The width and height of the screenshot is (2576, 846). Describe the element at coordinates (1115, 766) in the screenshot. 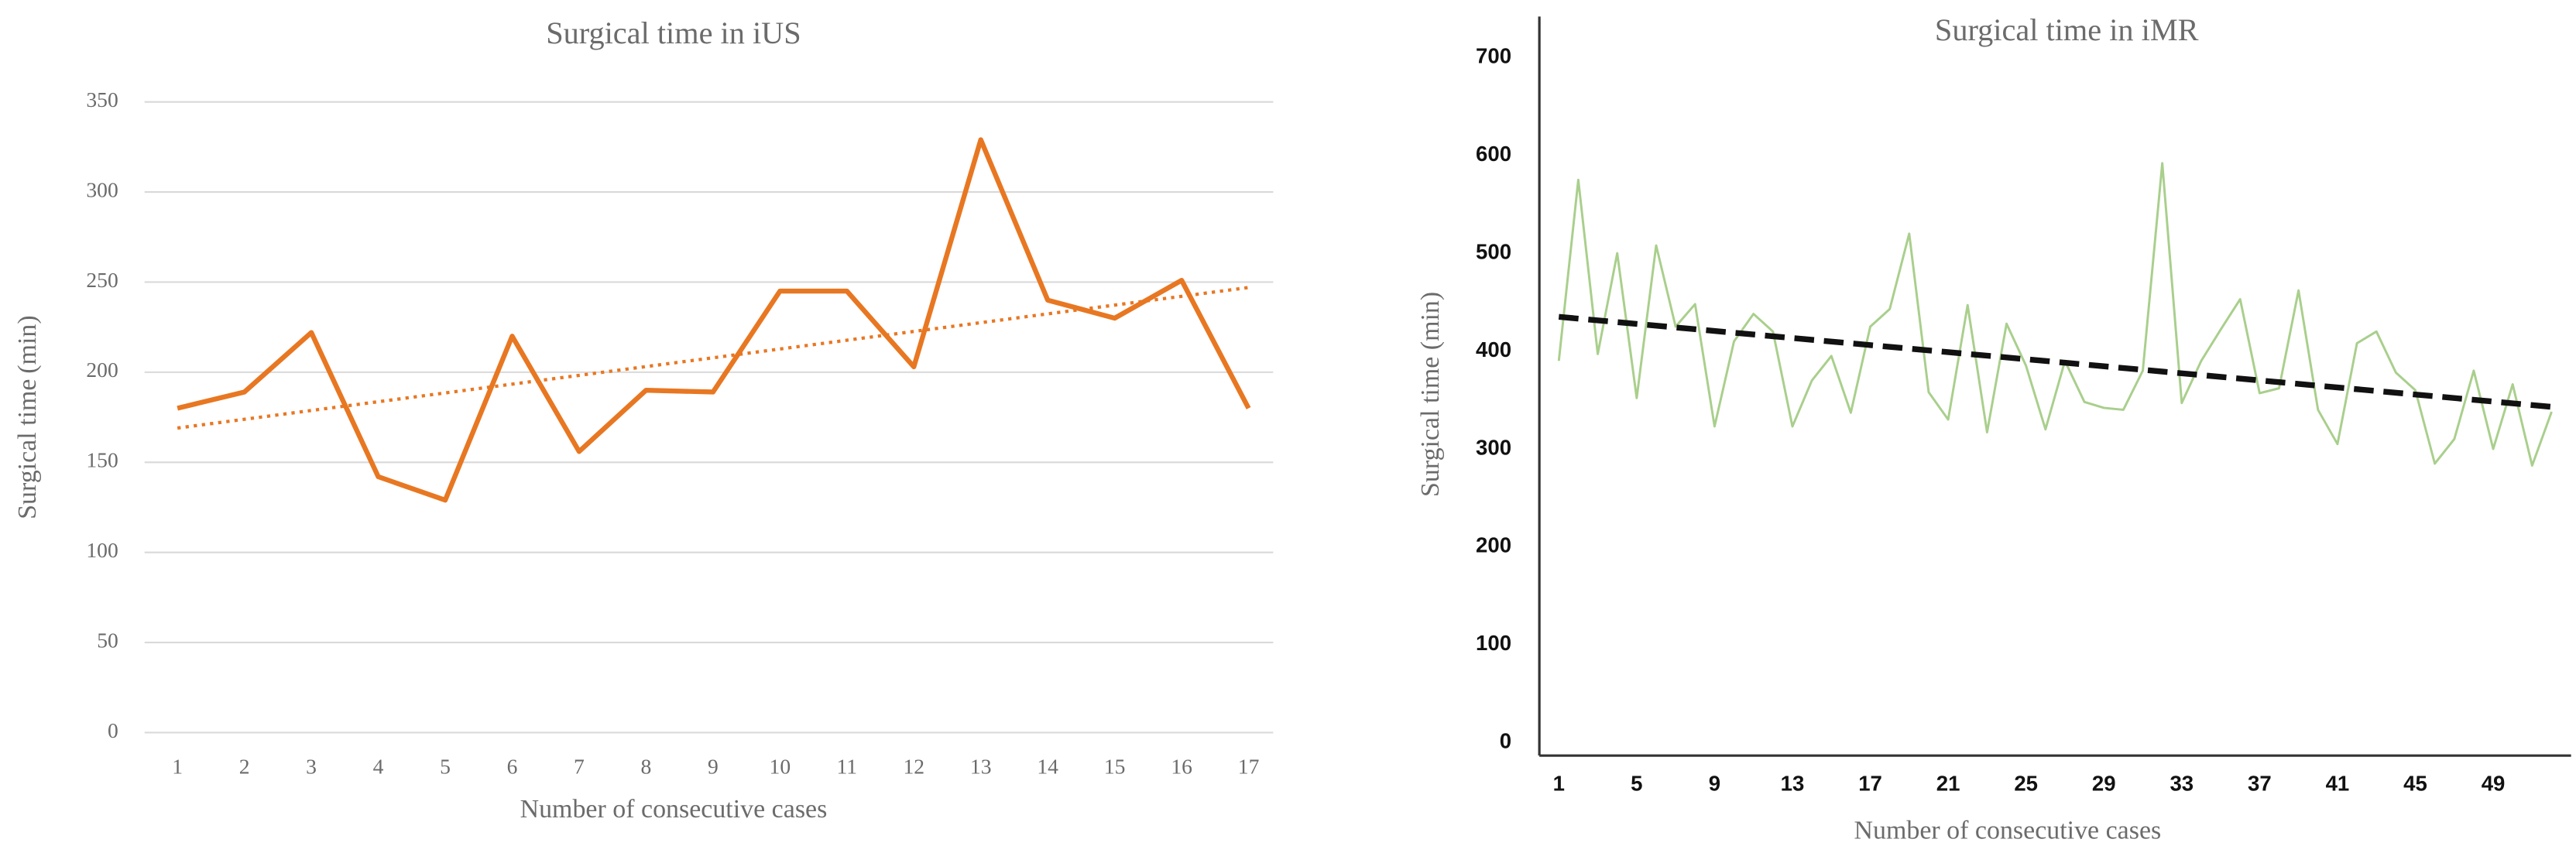

I see `x-tick-label: 15` at that location.